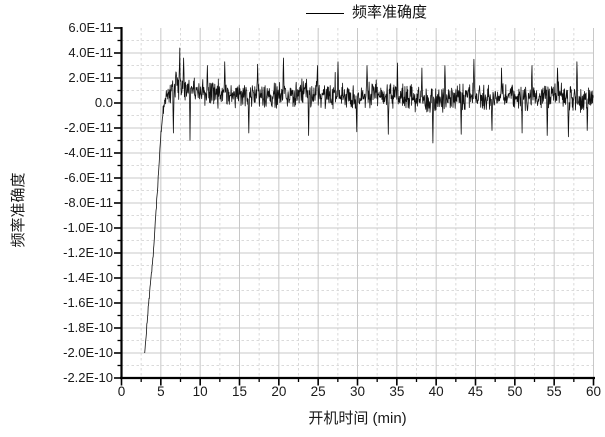 Image resolution: width=605 pixels, height=437 pixels. I want to click on y-tick-label: -8.0E-11, so click(88, 202).